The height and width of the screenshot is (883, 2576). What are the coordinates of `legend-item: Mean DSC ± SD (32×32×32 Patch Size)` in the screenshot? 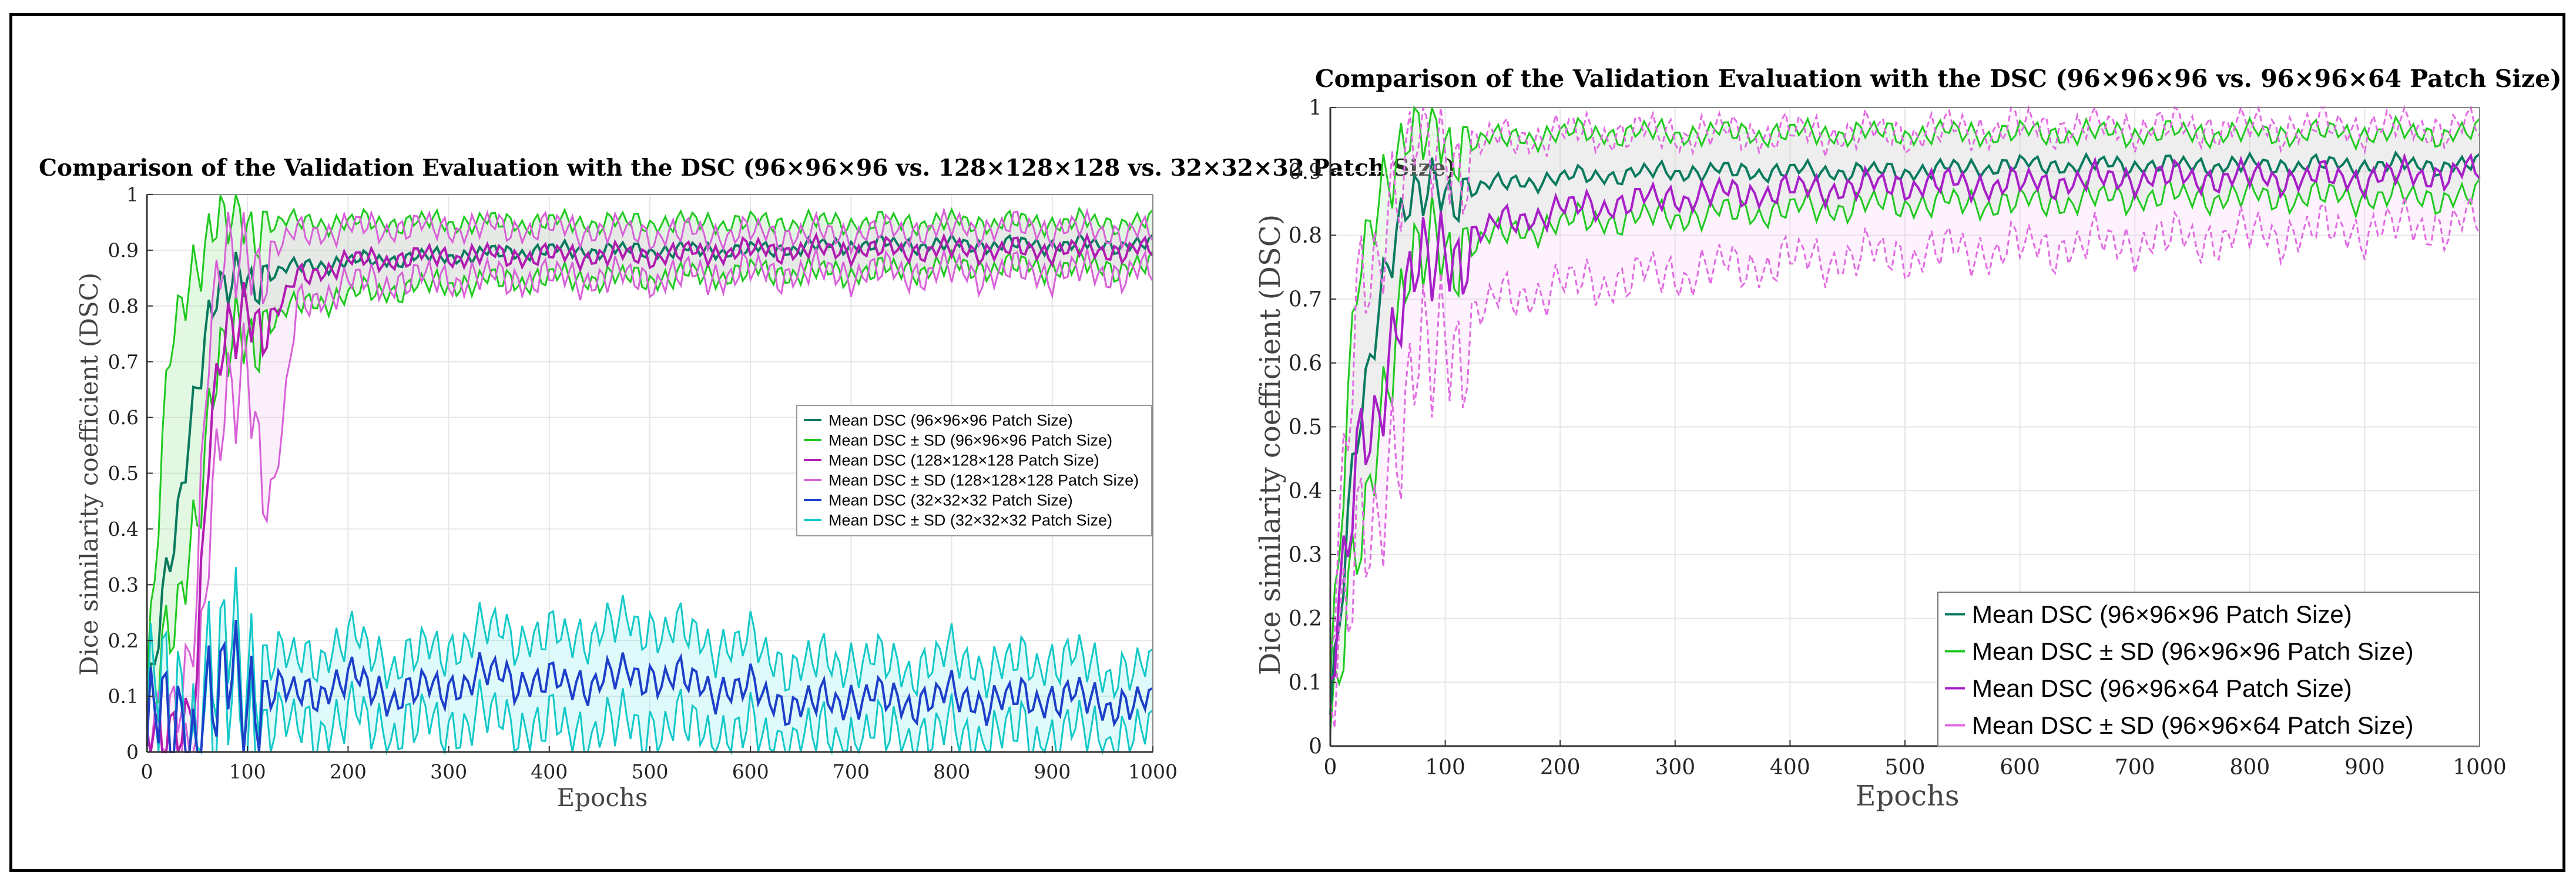 It's located at (958, 520).